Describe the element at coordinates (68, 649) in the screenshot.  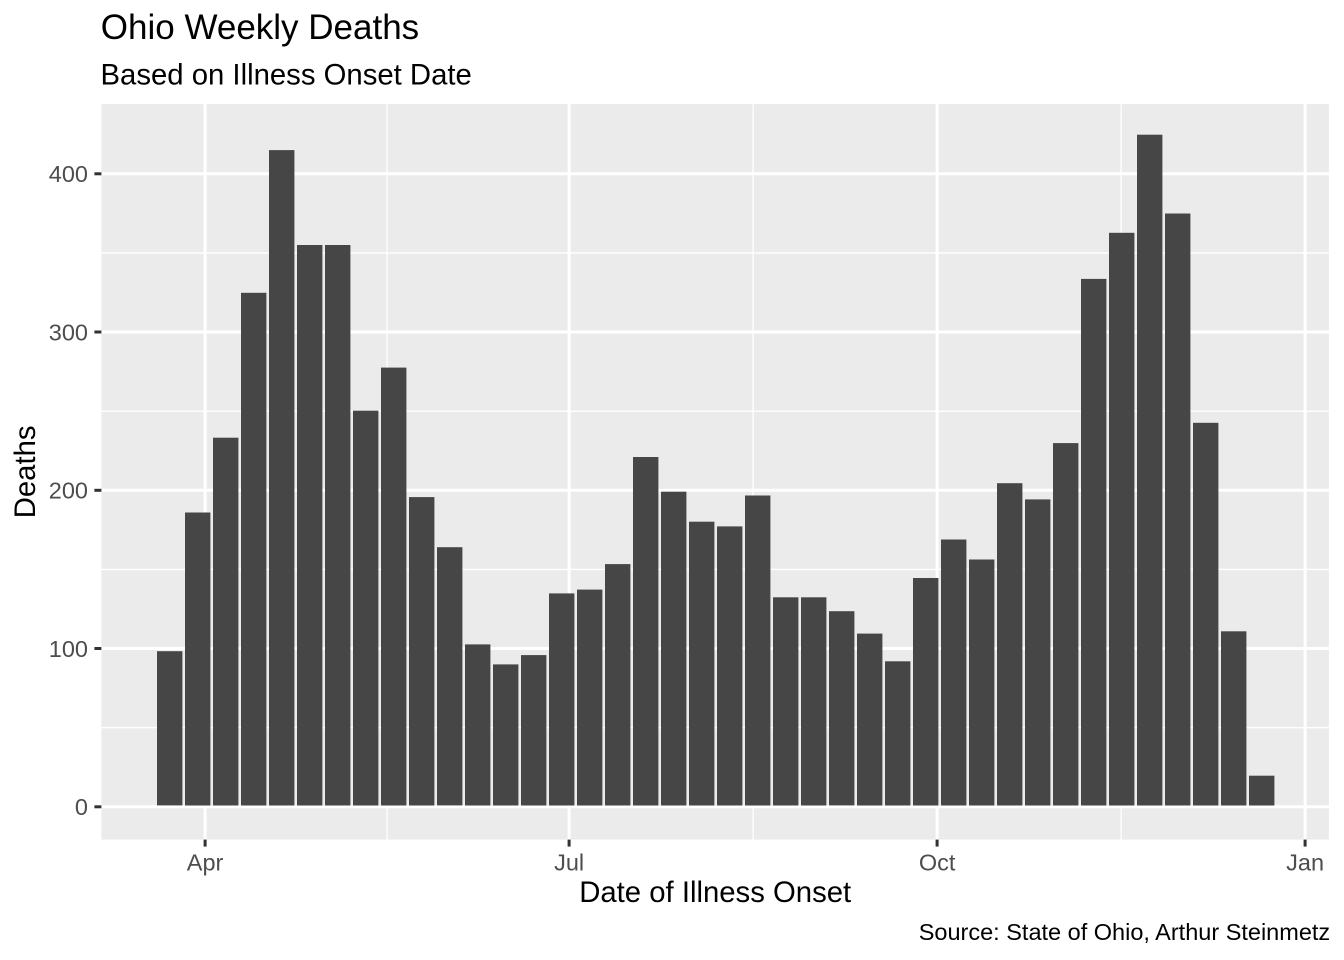
I see `svg-text: 100` at that location.